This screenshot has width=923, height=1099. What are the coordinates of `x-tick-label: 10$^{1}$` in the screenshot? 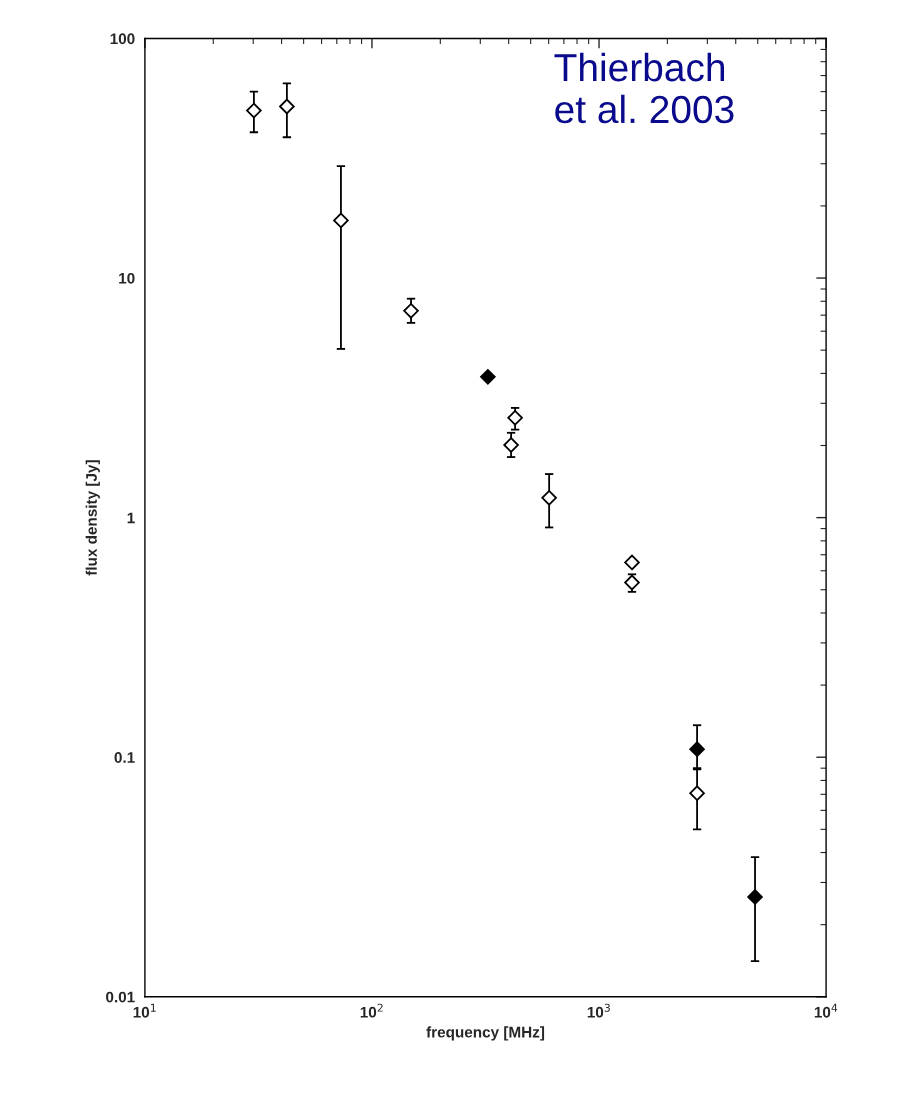 It's located at (144, 1010).